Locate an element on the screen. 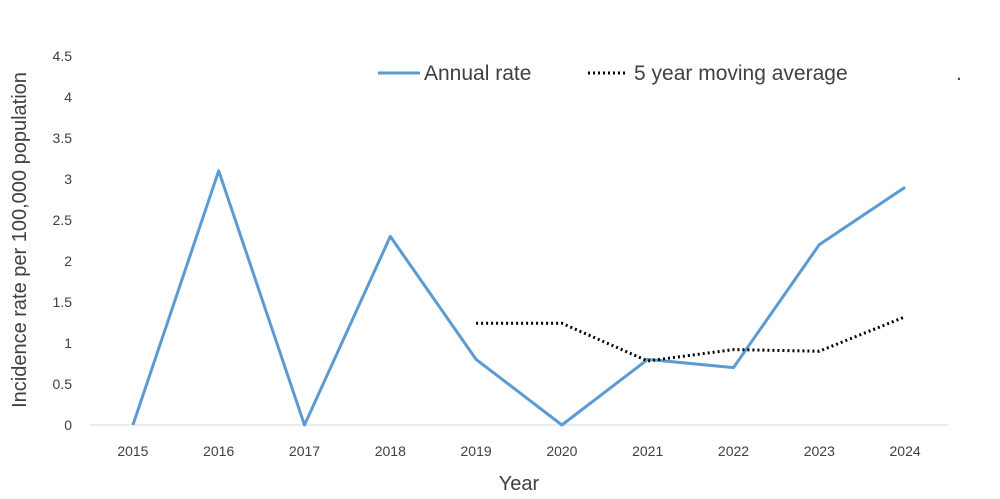 The image size is (1000, 499). x-tick-label: 2016 is located at coordinates (218, 451).